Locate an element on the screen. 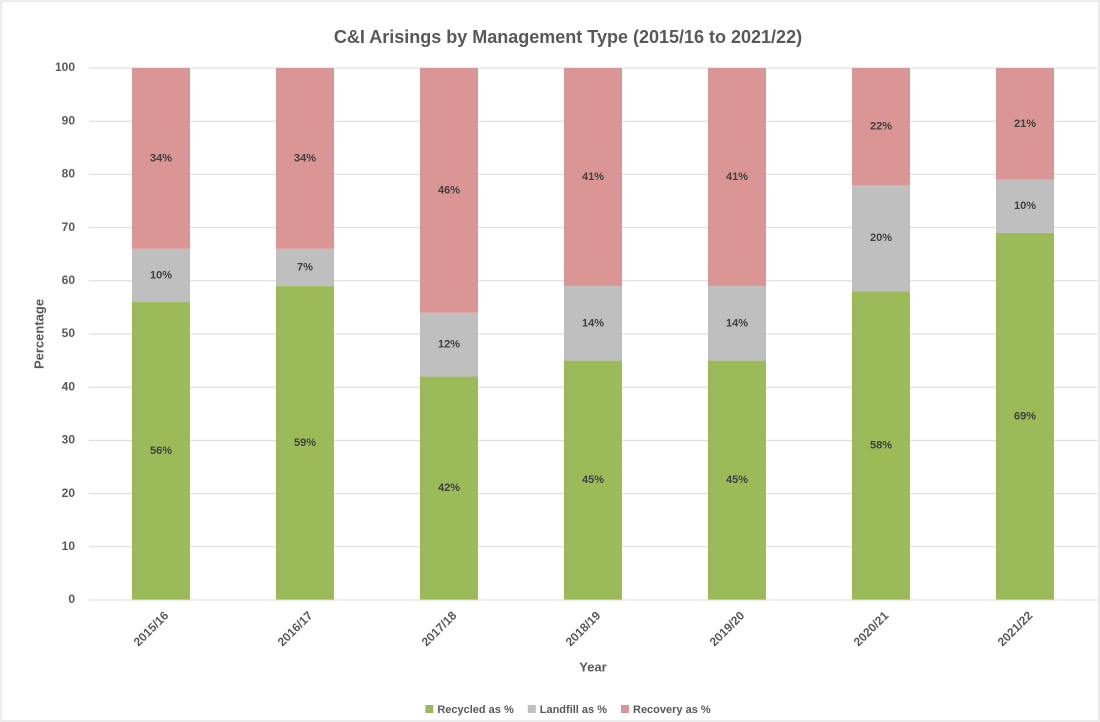 The height and width of the screenshot is (722, 1100). data-label: 21% is located at coordinates (1025, 124).